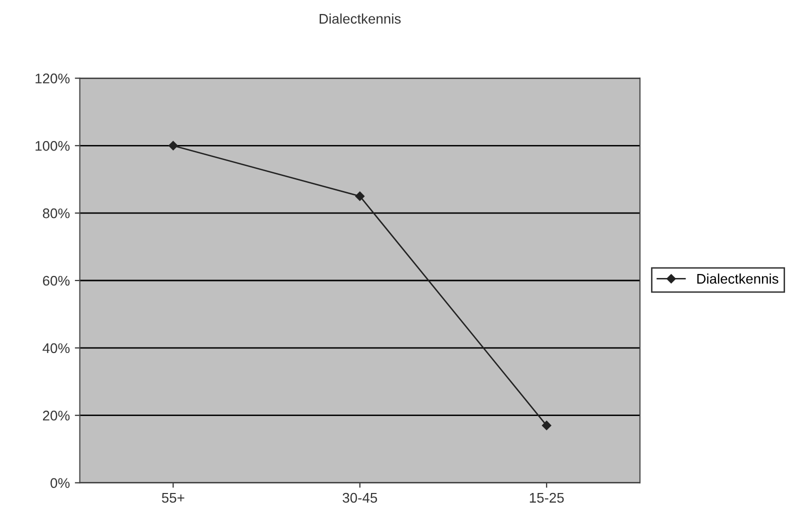  Describe the element at coordinates (53, 145) in the screenshot. I see `y-tick-label: 100%` at that location.